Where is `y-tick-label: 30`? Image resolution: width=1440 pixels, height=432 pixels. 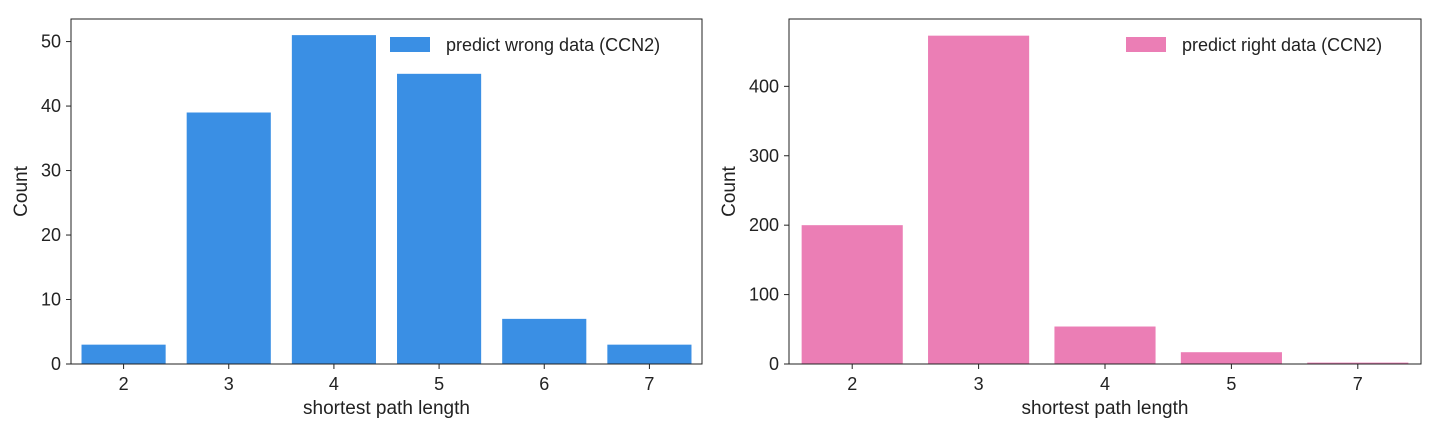 y-tick-label: 30 is located at coordinates (51, 171).